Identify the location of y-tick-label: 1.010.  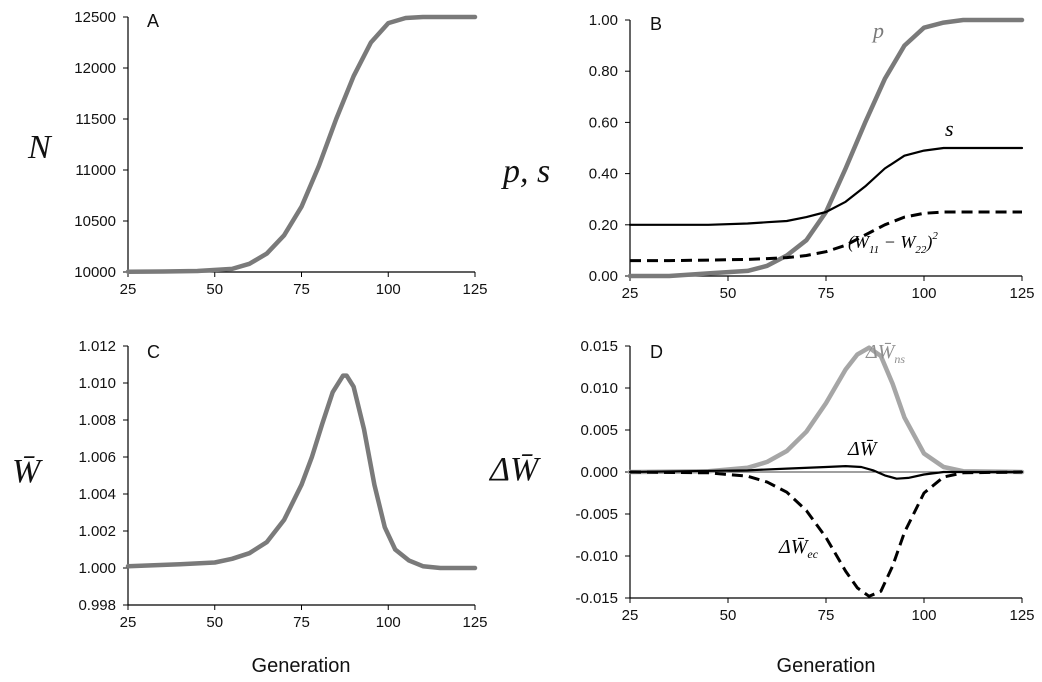
(97, 383).